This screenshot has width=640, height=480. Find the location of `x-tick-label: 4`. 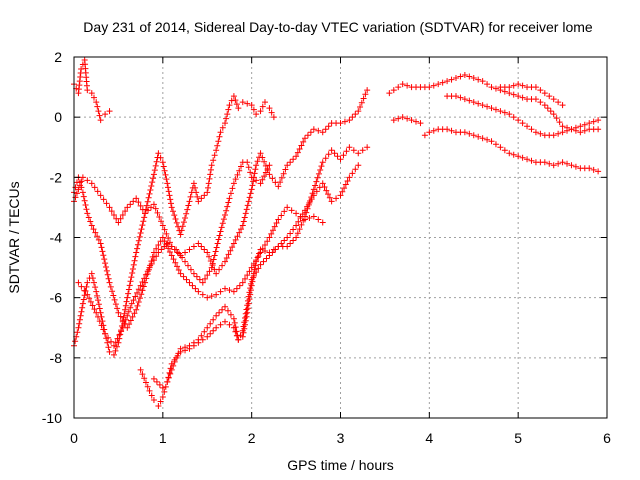

x-tick-label: 4 is located at coordinates (429, 438).